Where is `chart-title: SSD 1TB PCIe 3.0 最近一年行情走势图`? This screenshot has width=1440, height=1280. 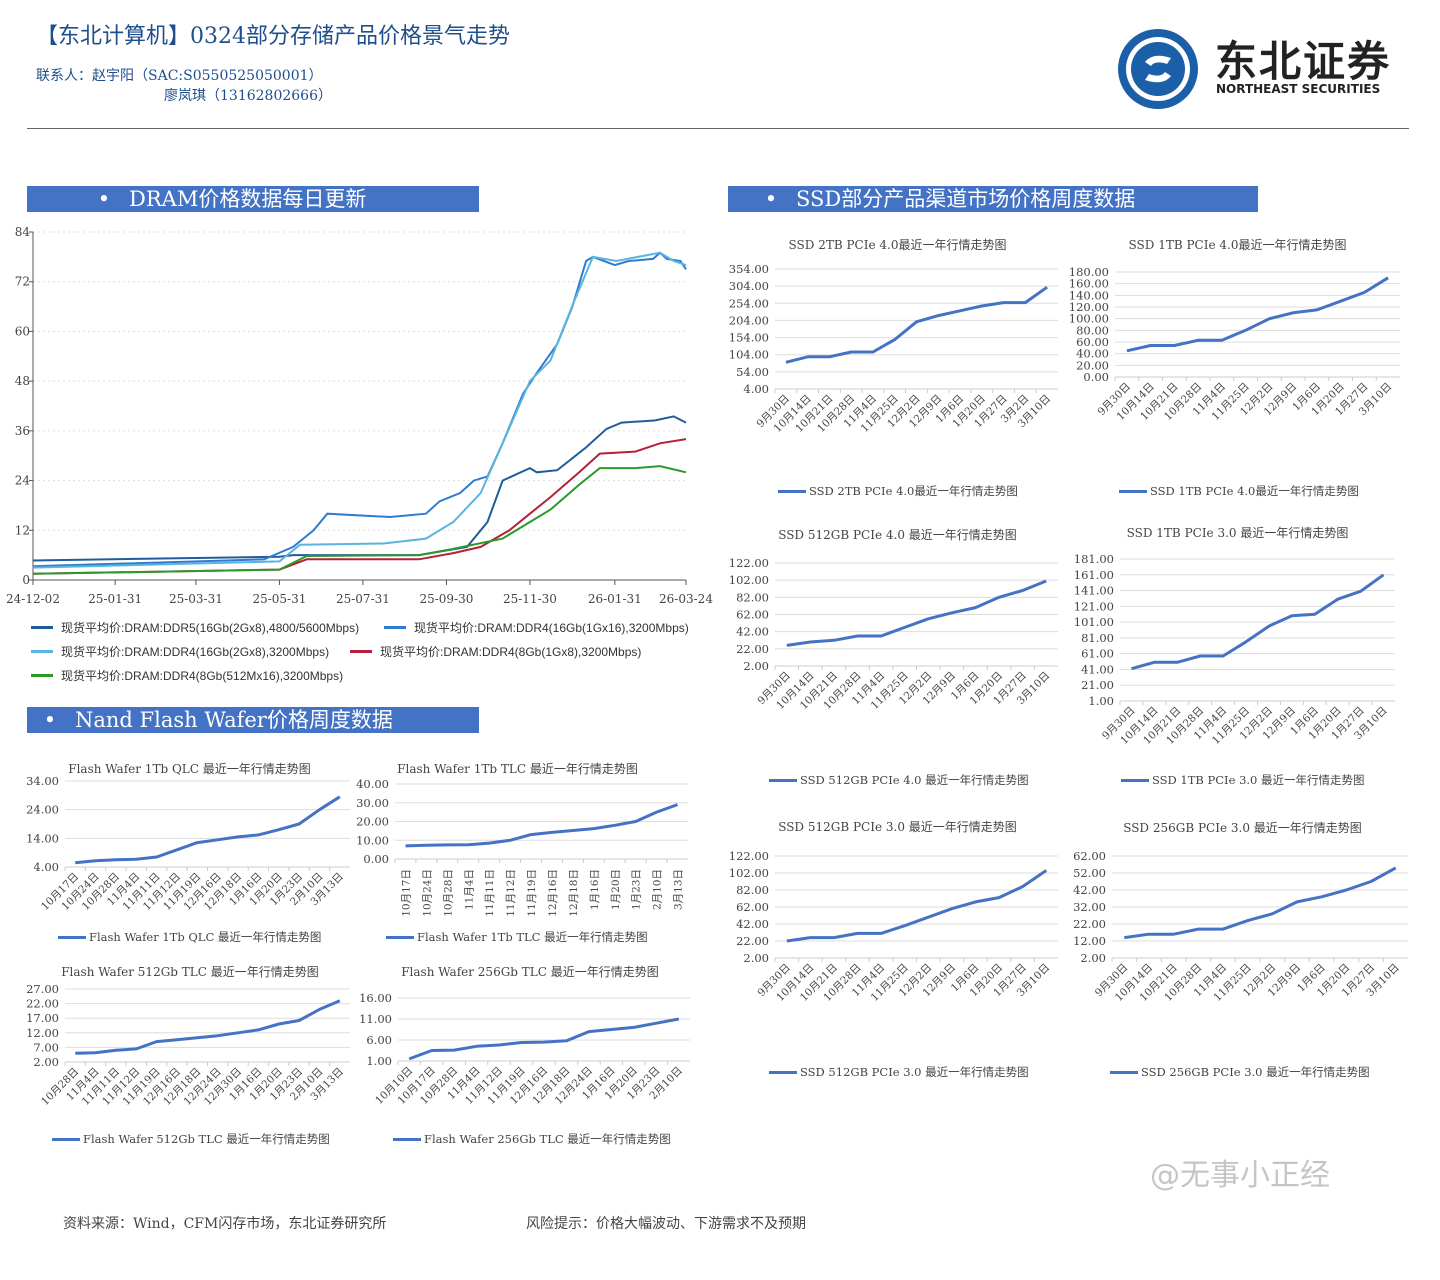 chart-title: SSD 1TB PCIe 3.0 最近一年行情走势图 is located at coordinates (1237, 533).